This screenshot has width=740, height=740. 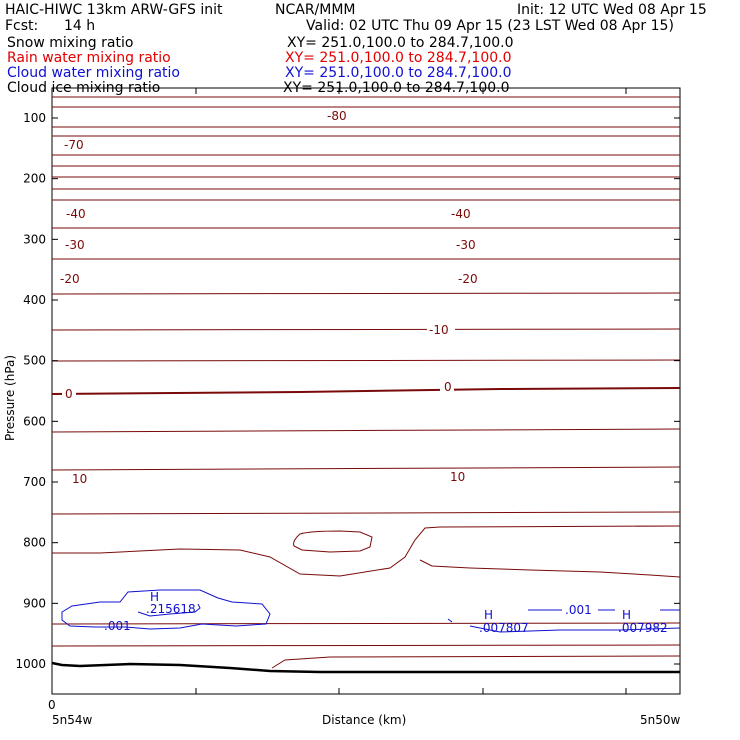 What do you see at coordinates (70, 43) in the screenshot?
I see `legend-name-snow: Snow mixing ratio` at bounding box center [70, 43].